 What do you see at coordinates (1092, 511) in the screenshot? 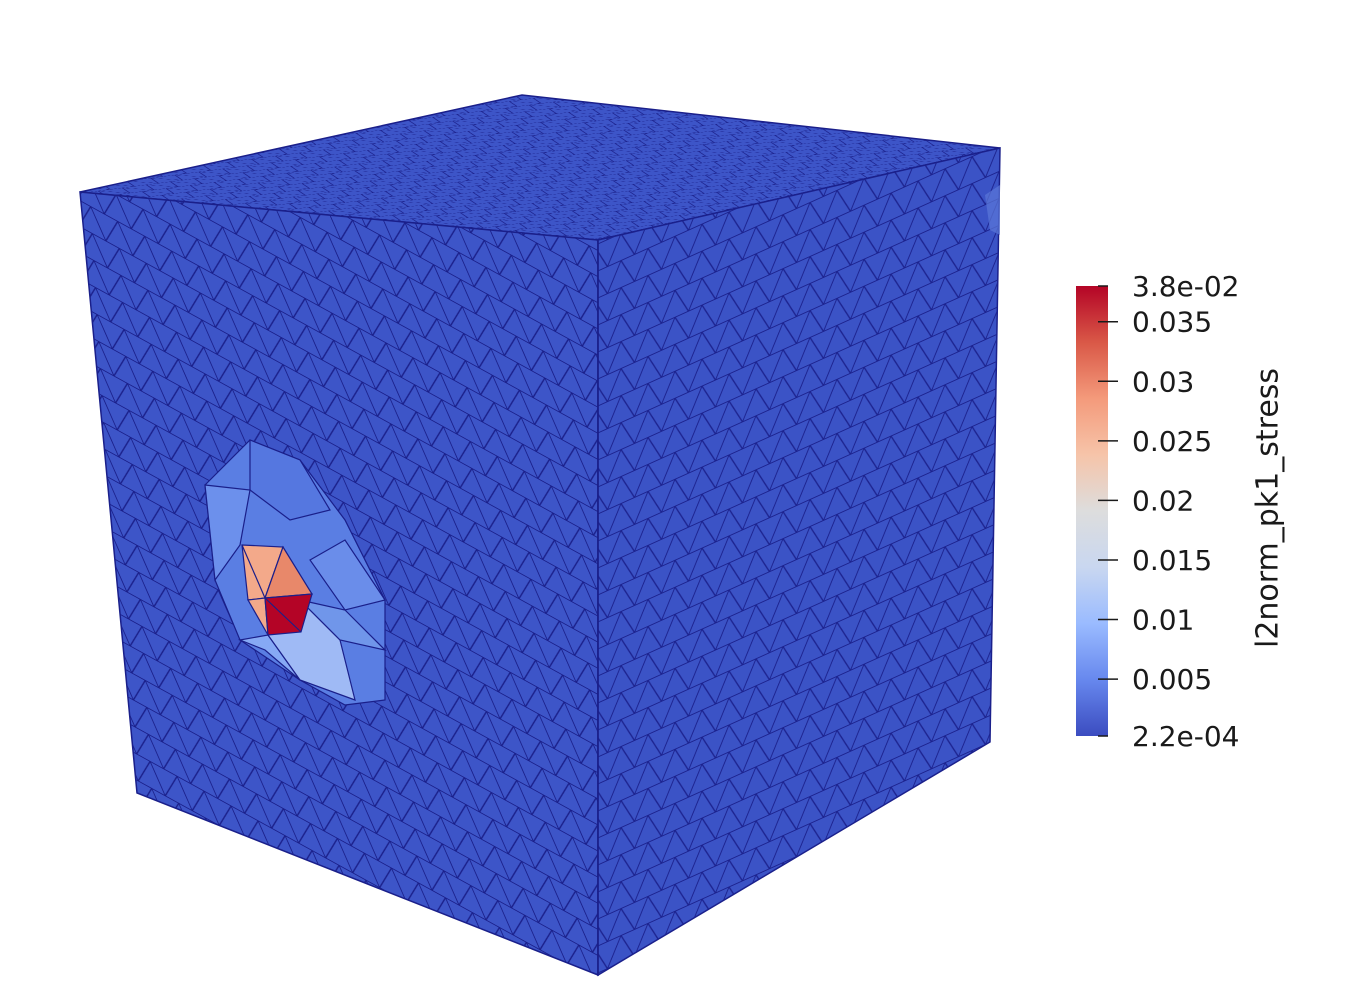
I see `color-bar` at bounding box center [1092, 511].